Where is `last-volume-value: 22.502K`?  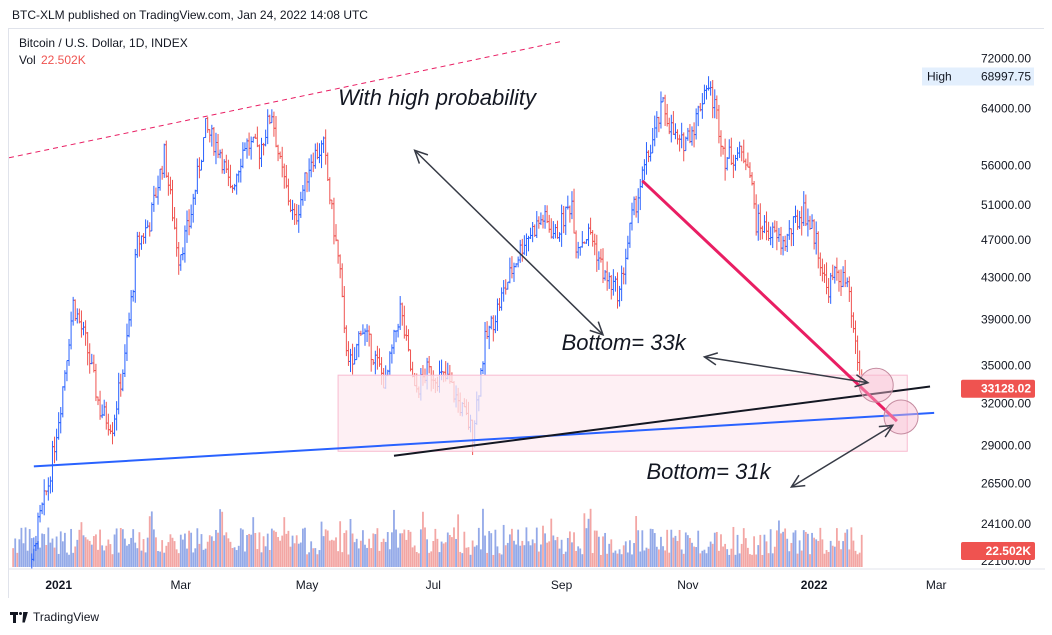
last-volume-value: 22.502K is located at coordinates (1009, 551).